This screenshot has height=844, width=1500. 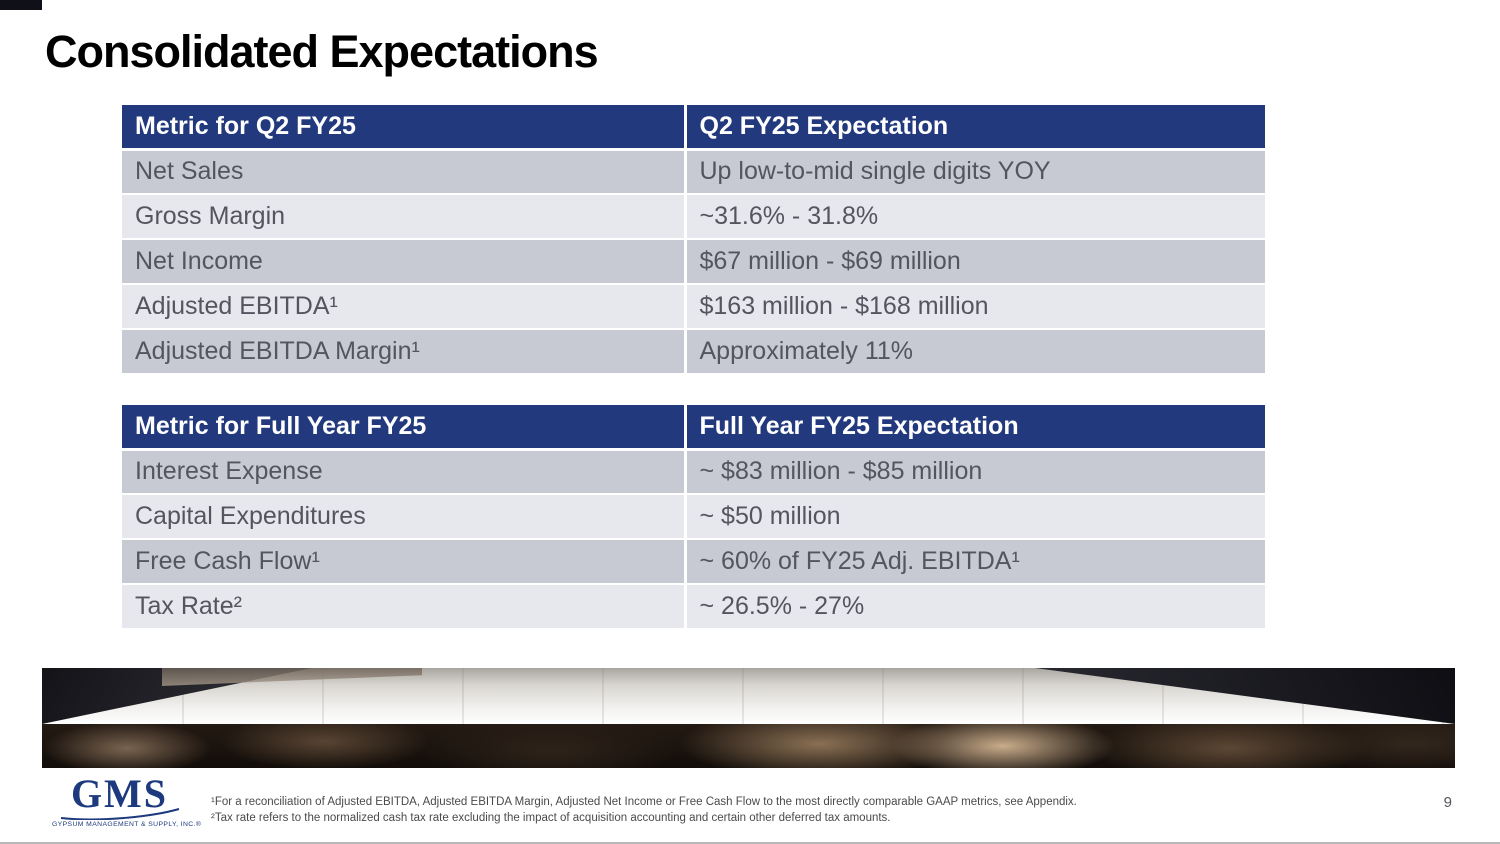 I want to click on table-row: Net Income $67 million - $69 million, so click(x=693, y=262).